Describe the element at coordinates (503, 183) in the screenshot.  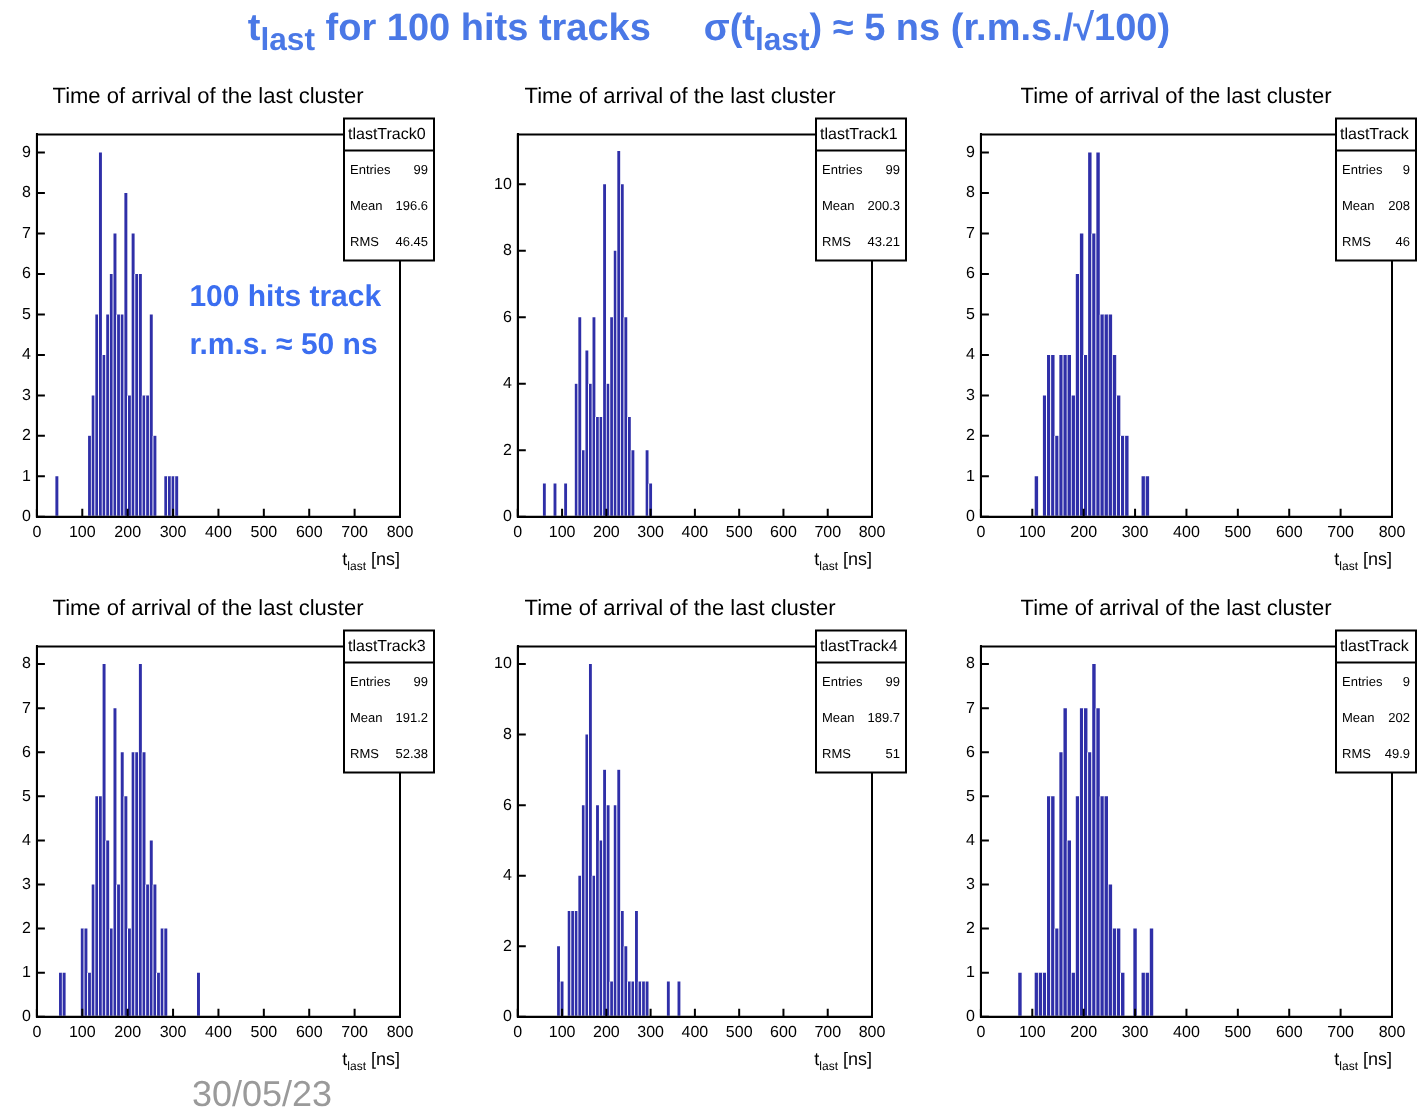
I see `y-tick-label: 10` at that location.